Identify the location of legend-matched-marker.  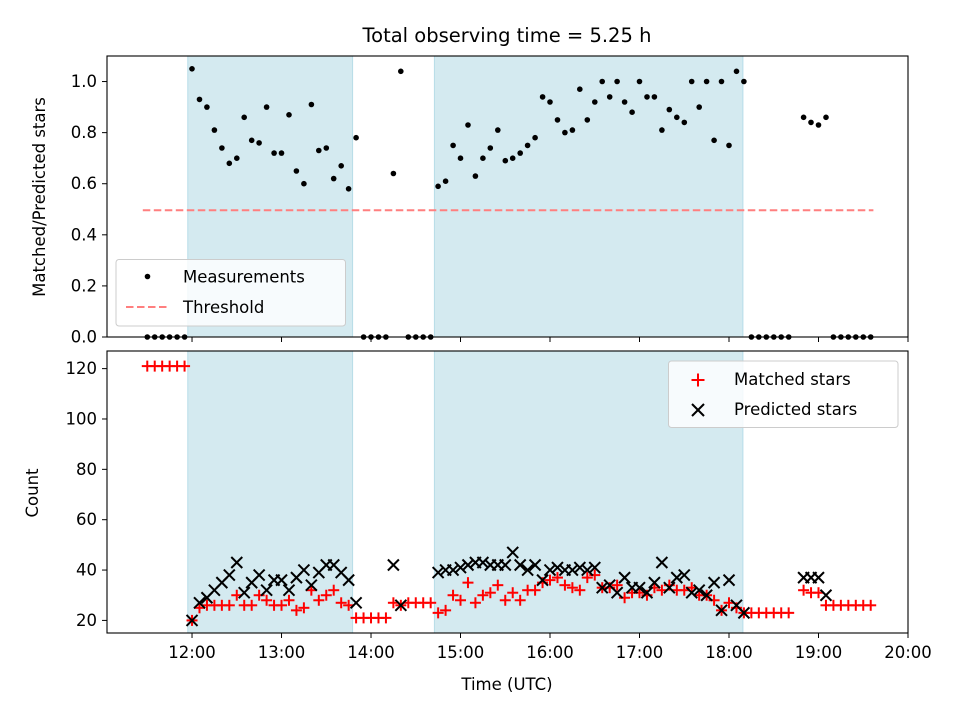
(698, 380).